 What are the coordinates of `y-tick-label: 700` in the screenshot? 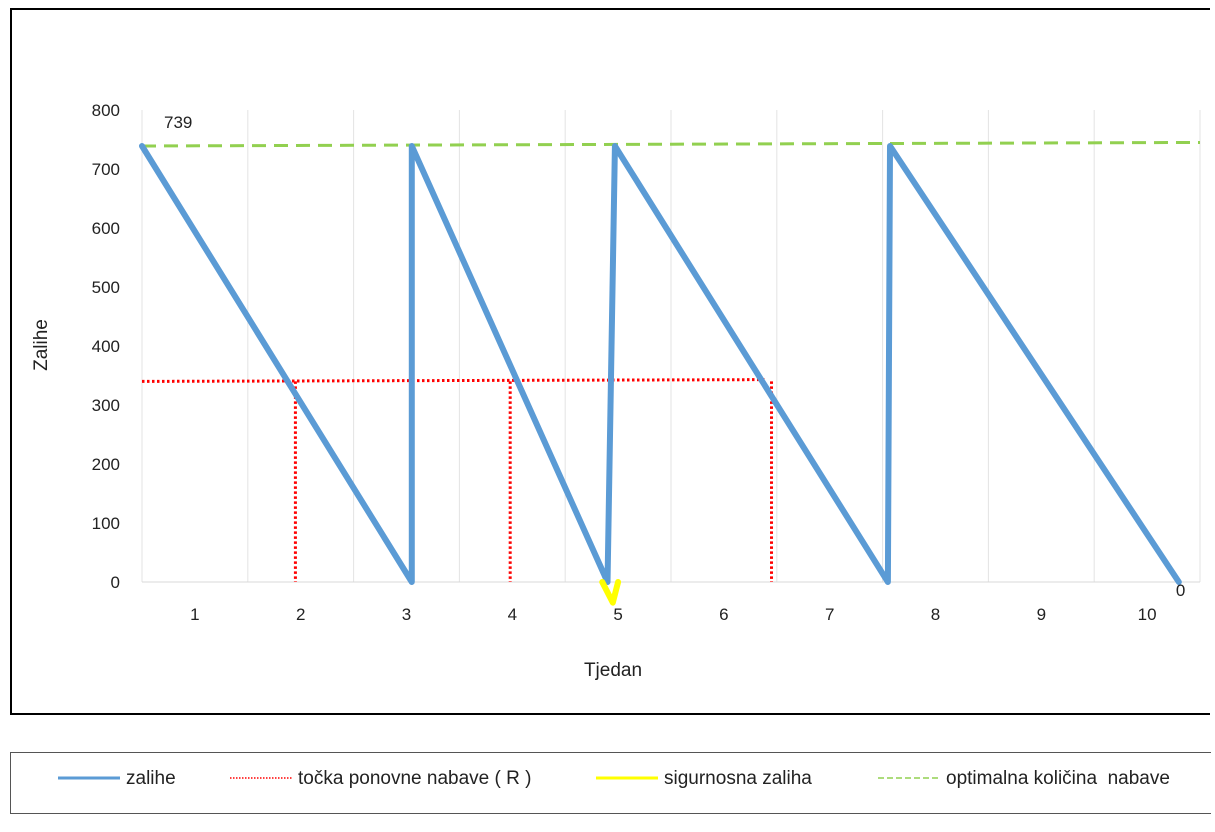 It's located at (106, 169).